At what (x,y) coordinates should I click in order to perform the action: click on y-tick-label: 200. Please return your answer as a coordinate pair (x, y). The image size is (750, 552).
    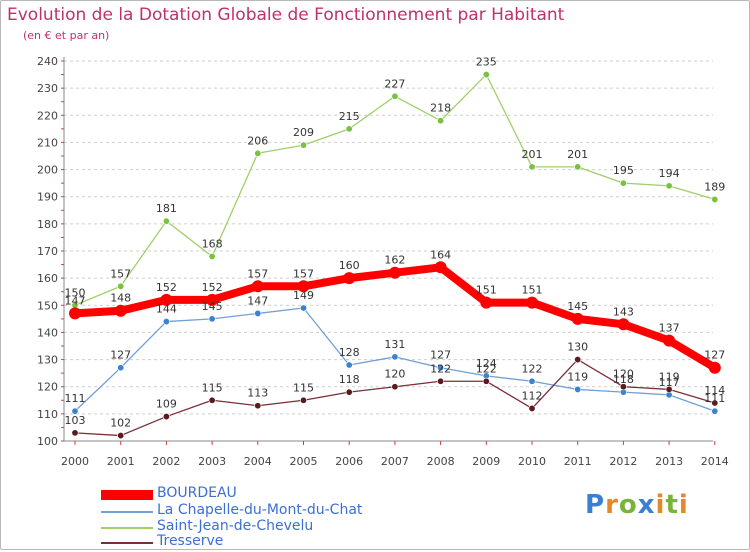
    Looking at the image, I should click on (47, 170).